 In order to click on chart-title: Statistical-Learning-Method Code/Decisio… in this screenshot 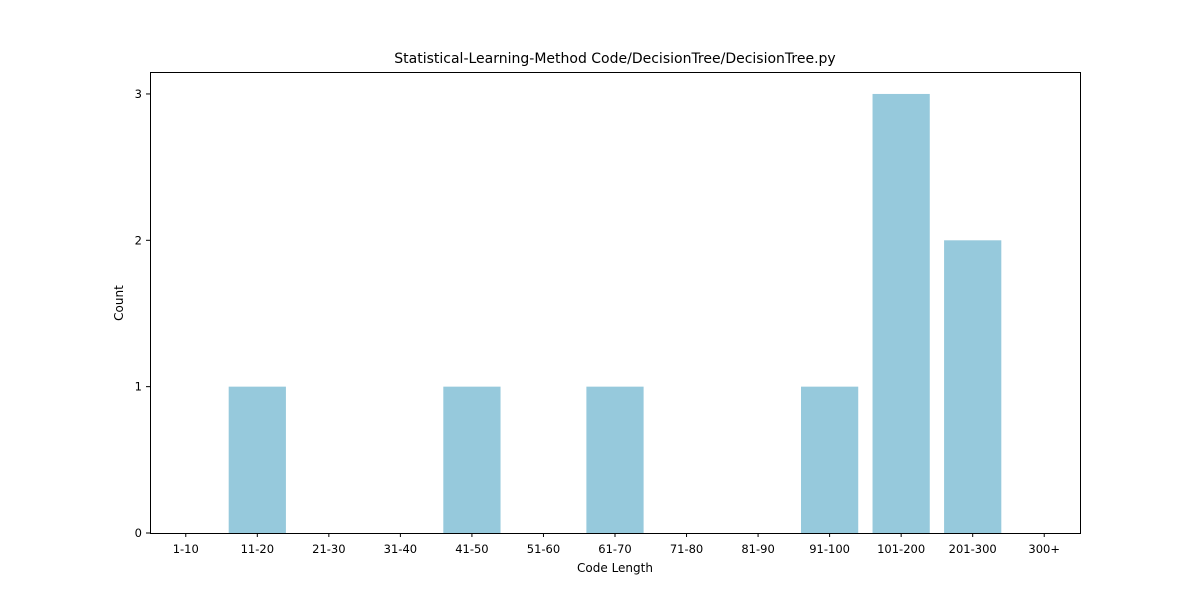, I will do `click(614, 59)`.